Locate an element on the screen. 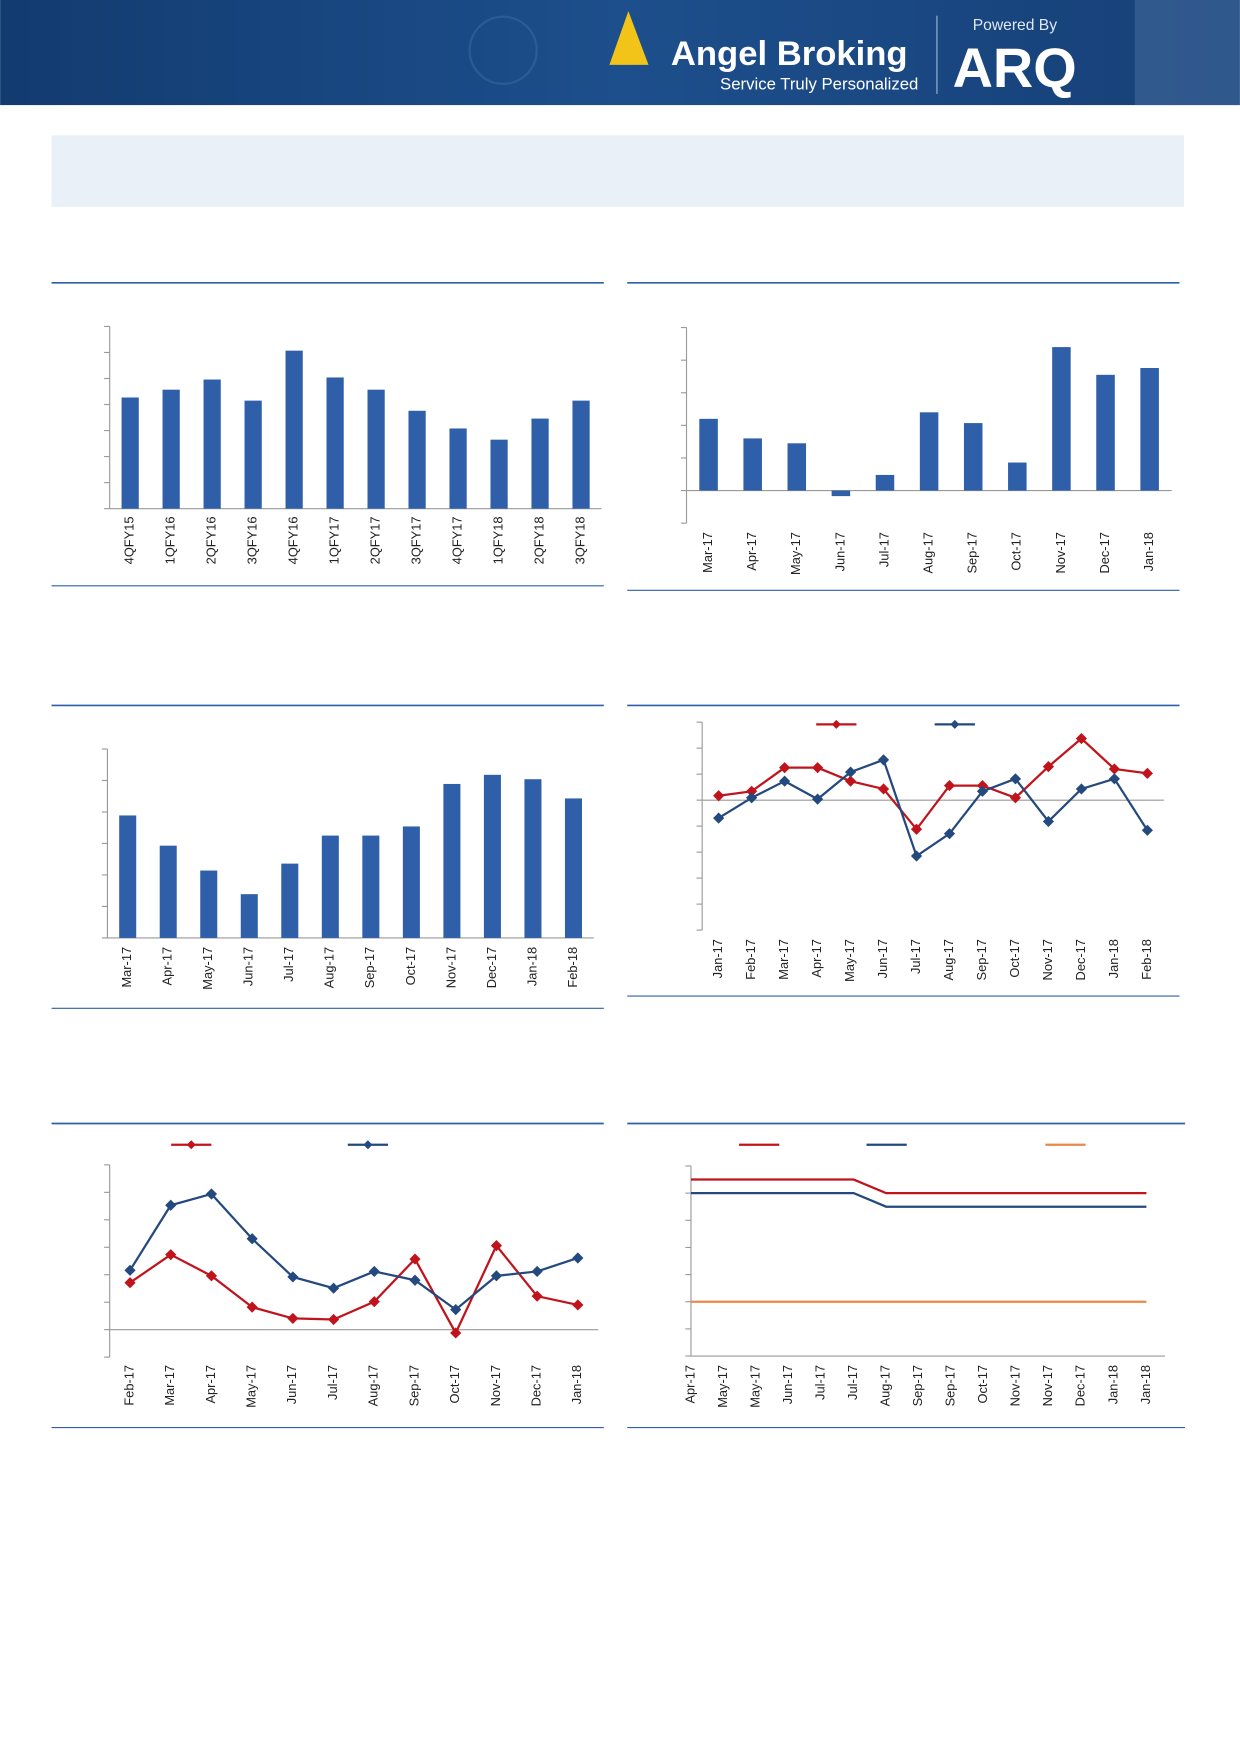  banner-figure is located at coordinates (1187, 53).